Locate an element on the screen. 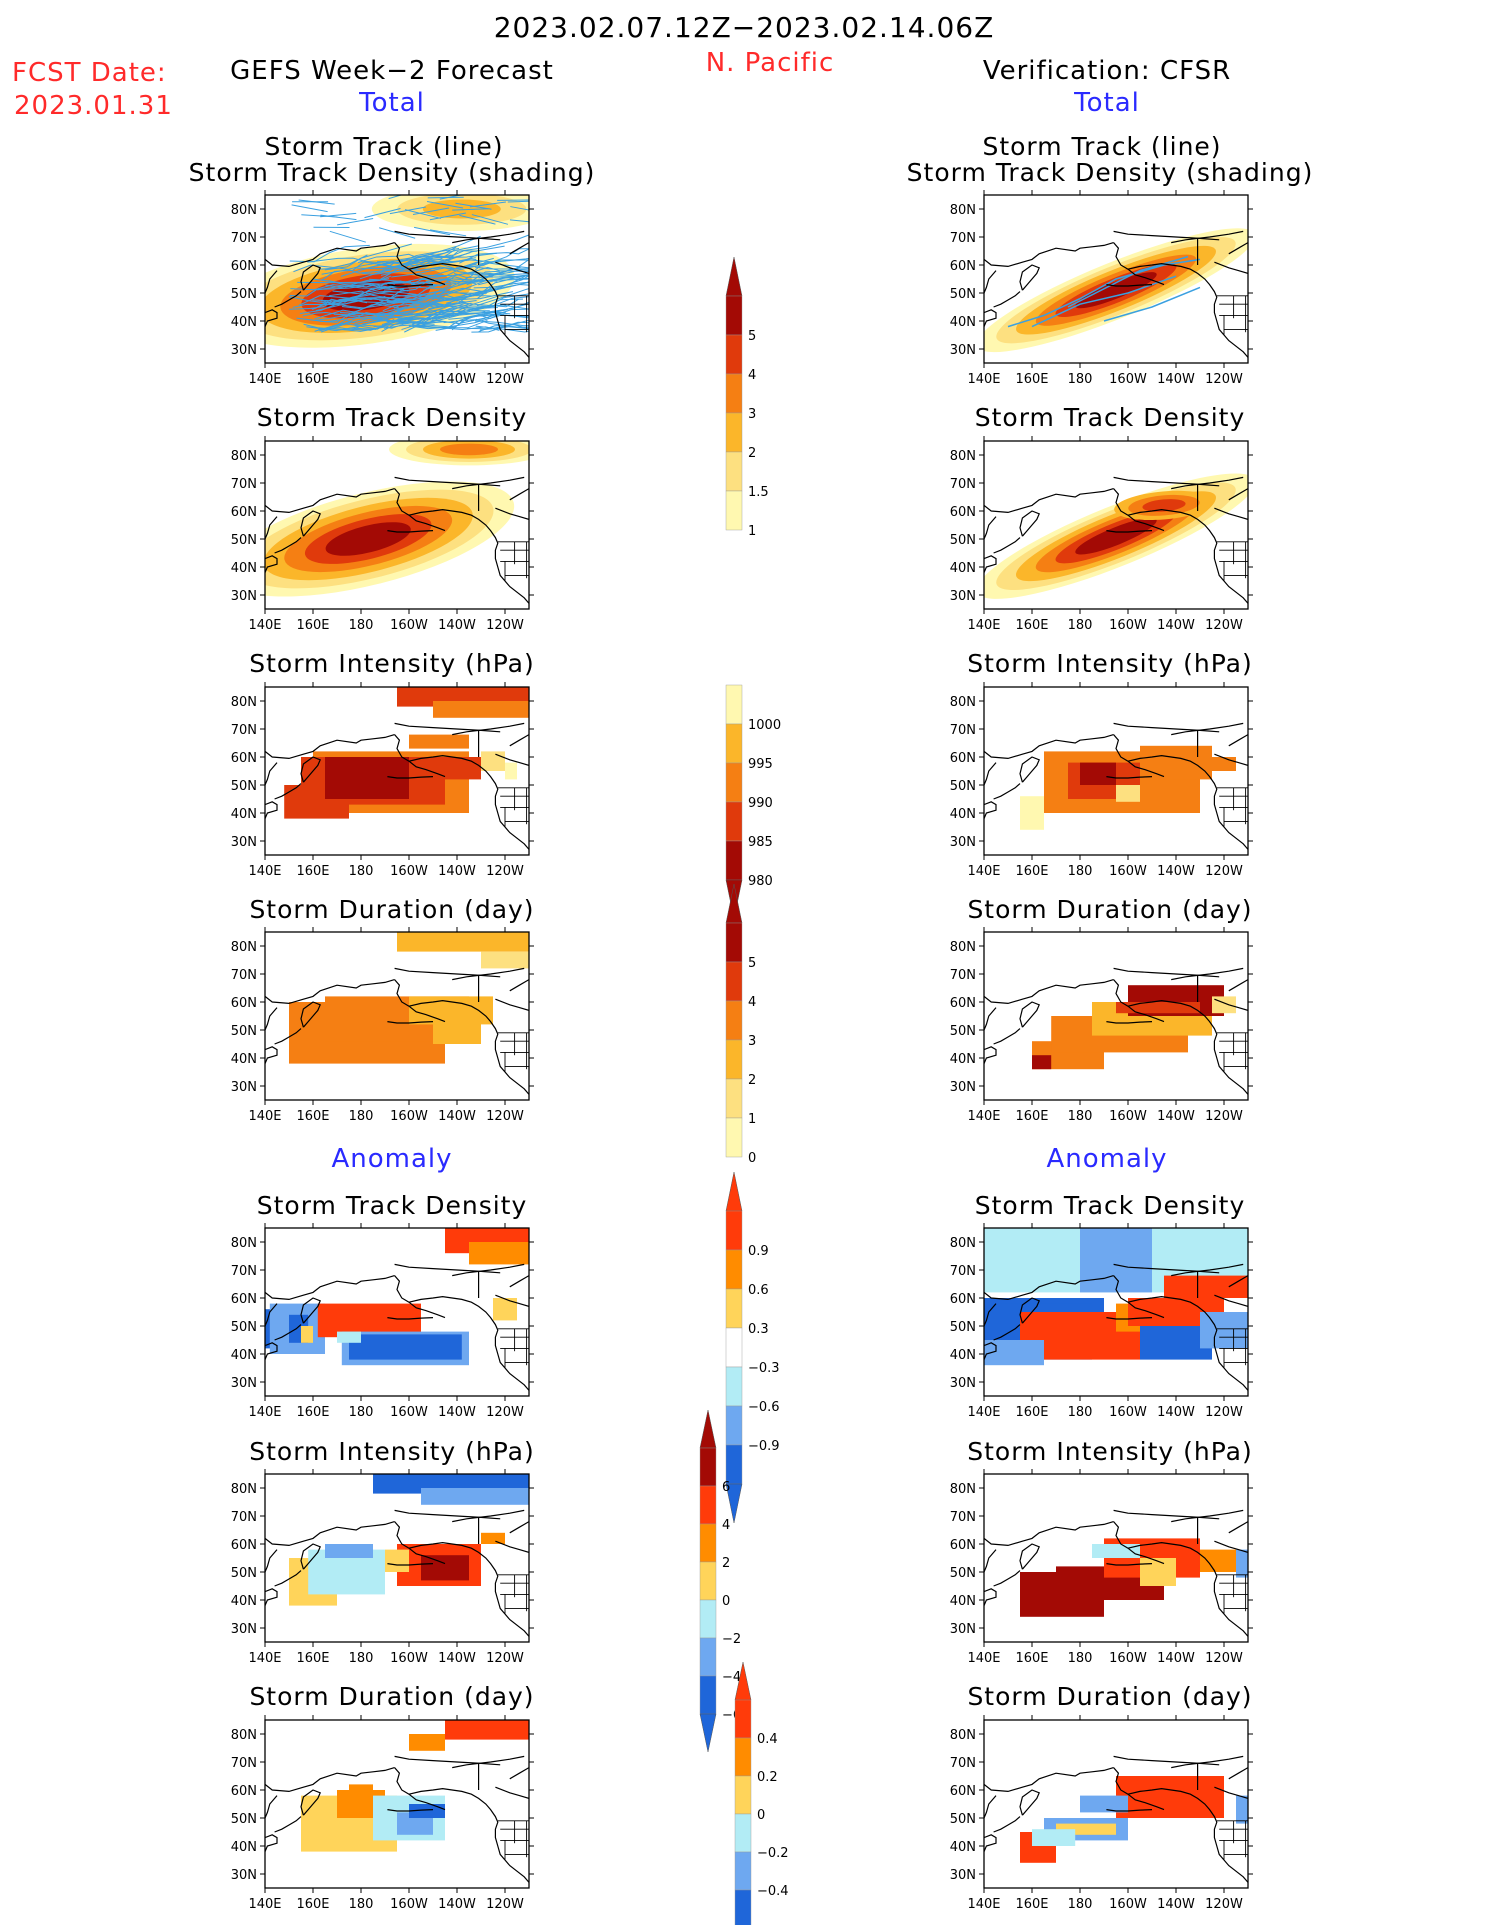 This screenshot has width=1487, height=1925. colorbar-anom-density: 0.9 0.6 0.3 −0.3 −0.6 −0.9 is located at coordinates (752, 1347).